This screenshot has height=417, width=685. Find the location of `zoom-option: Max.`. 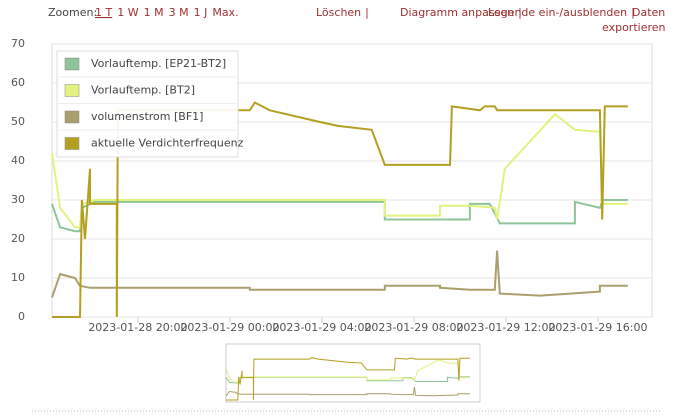

zoom-option: Max. is located at coordinates (225, 12).